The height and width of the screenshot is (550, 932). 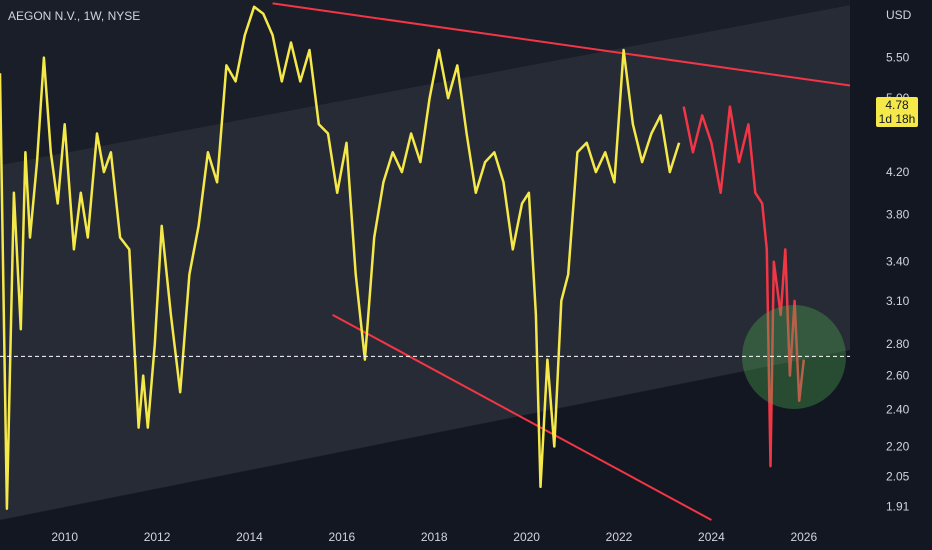 What do you see at coordinates (249, 537) in the screenshot?
I see `x-tick-label: 2014` at bounding box center [249, 537].